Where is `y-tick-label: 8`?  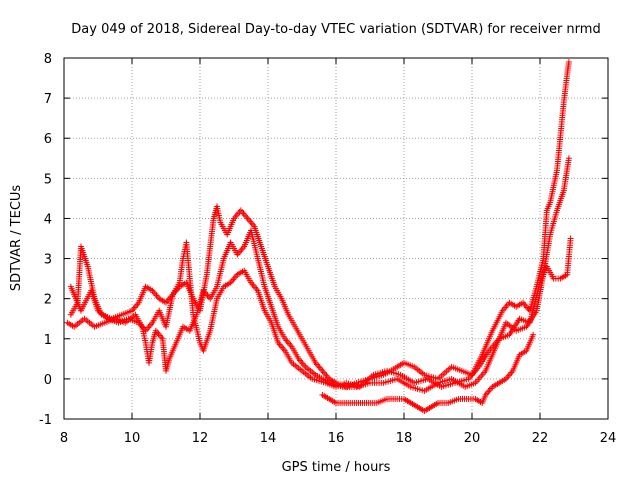
y-tick-label: 8 is located at coordinates (48, 59).